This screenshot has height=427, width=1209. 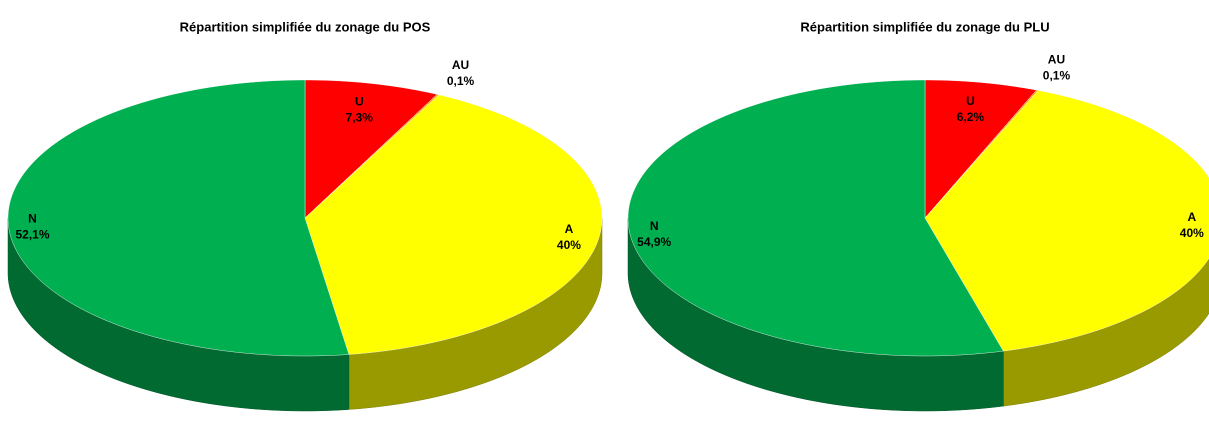 What do you see at coordinates (971, 117) in the screenshot?
I see `slice-value-label: 6,2%` at bounding box center [971, 117].